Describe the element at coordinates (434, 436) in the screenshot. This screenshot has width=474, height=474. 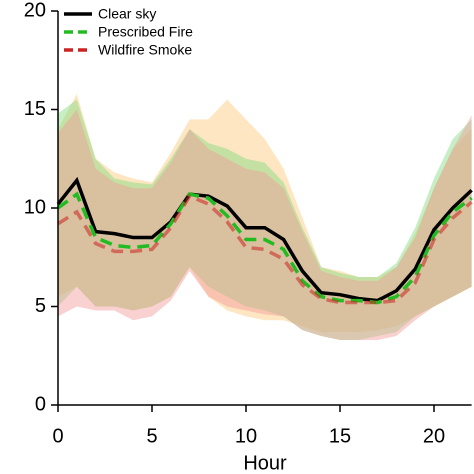
I see `x-tick-label: 20` at that location.